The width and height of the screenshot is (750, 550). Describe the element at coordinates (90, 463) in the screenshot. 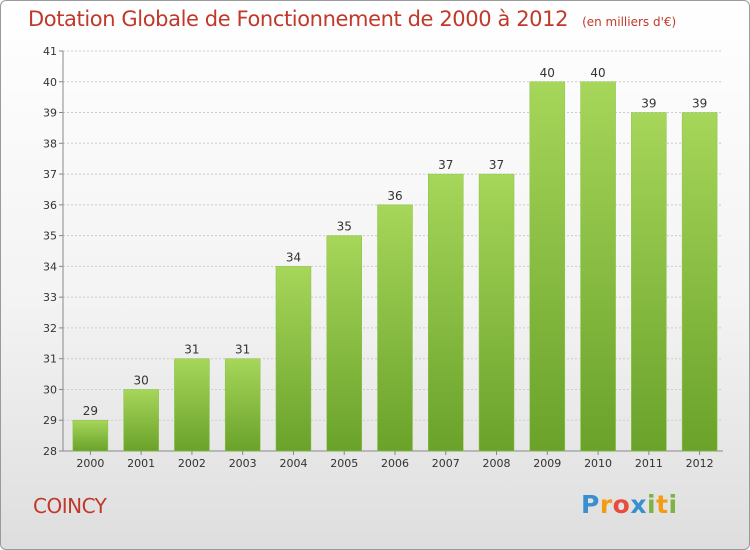

I see `x-tick-label: 2000` at that location.